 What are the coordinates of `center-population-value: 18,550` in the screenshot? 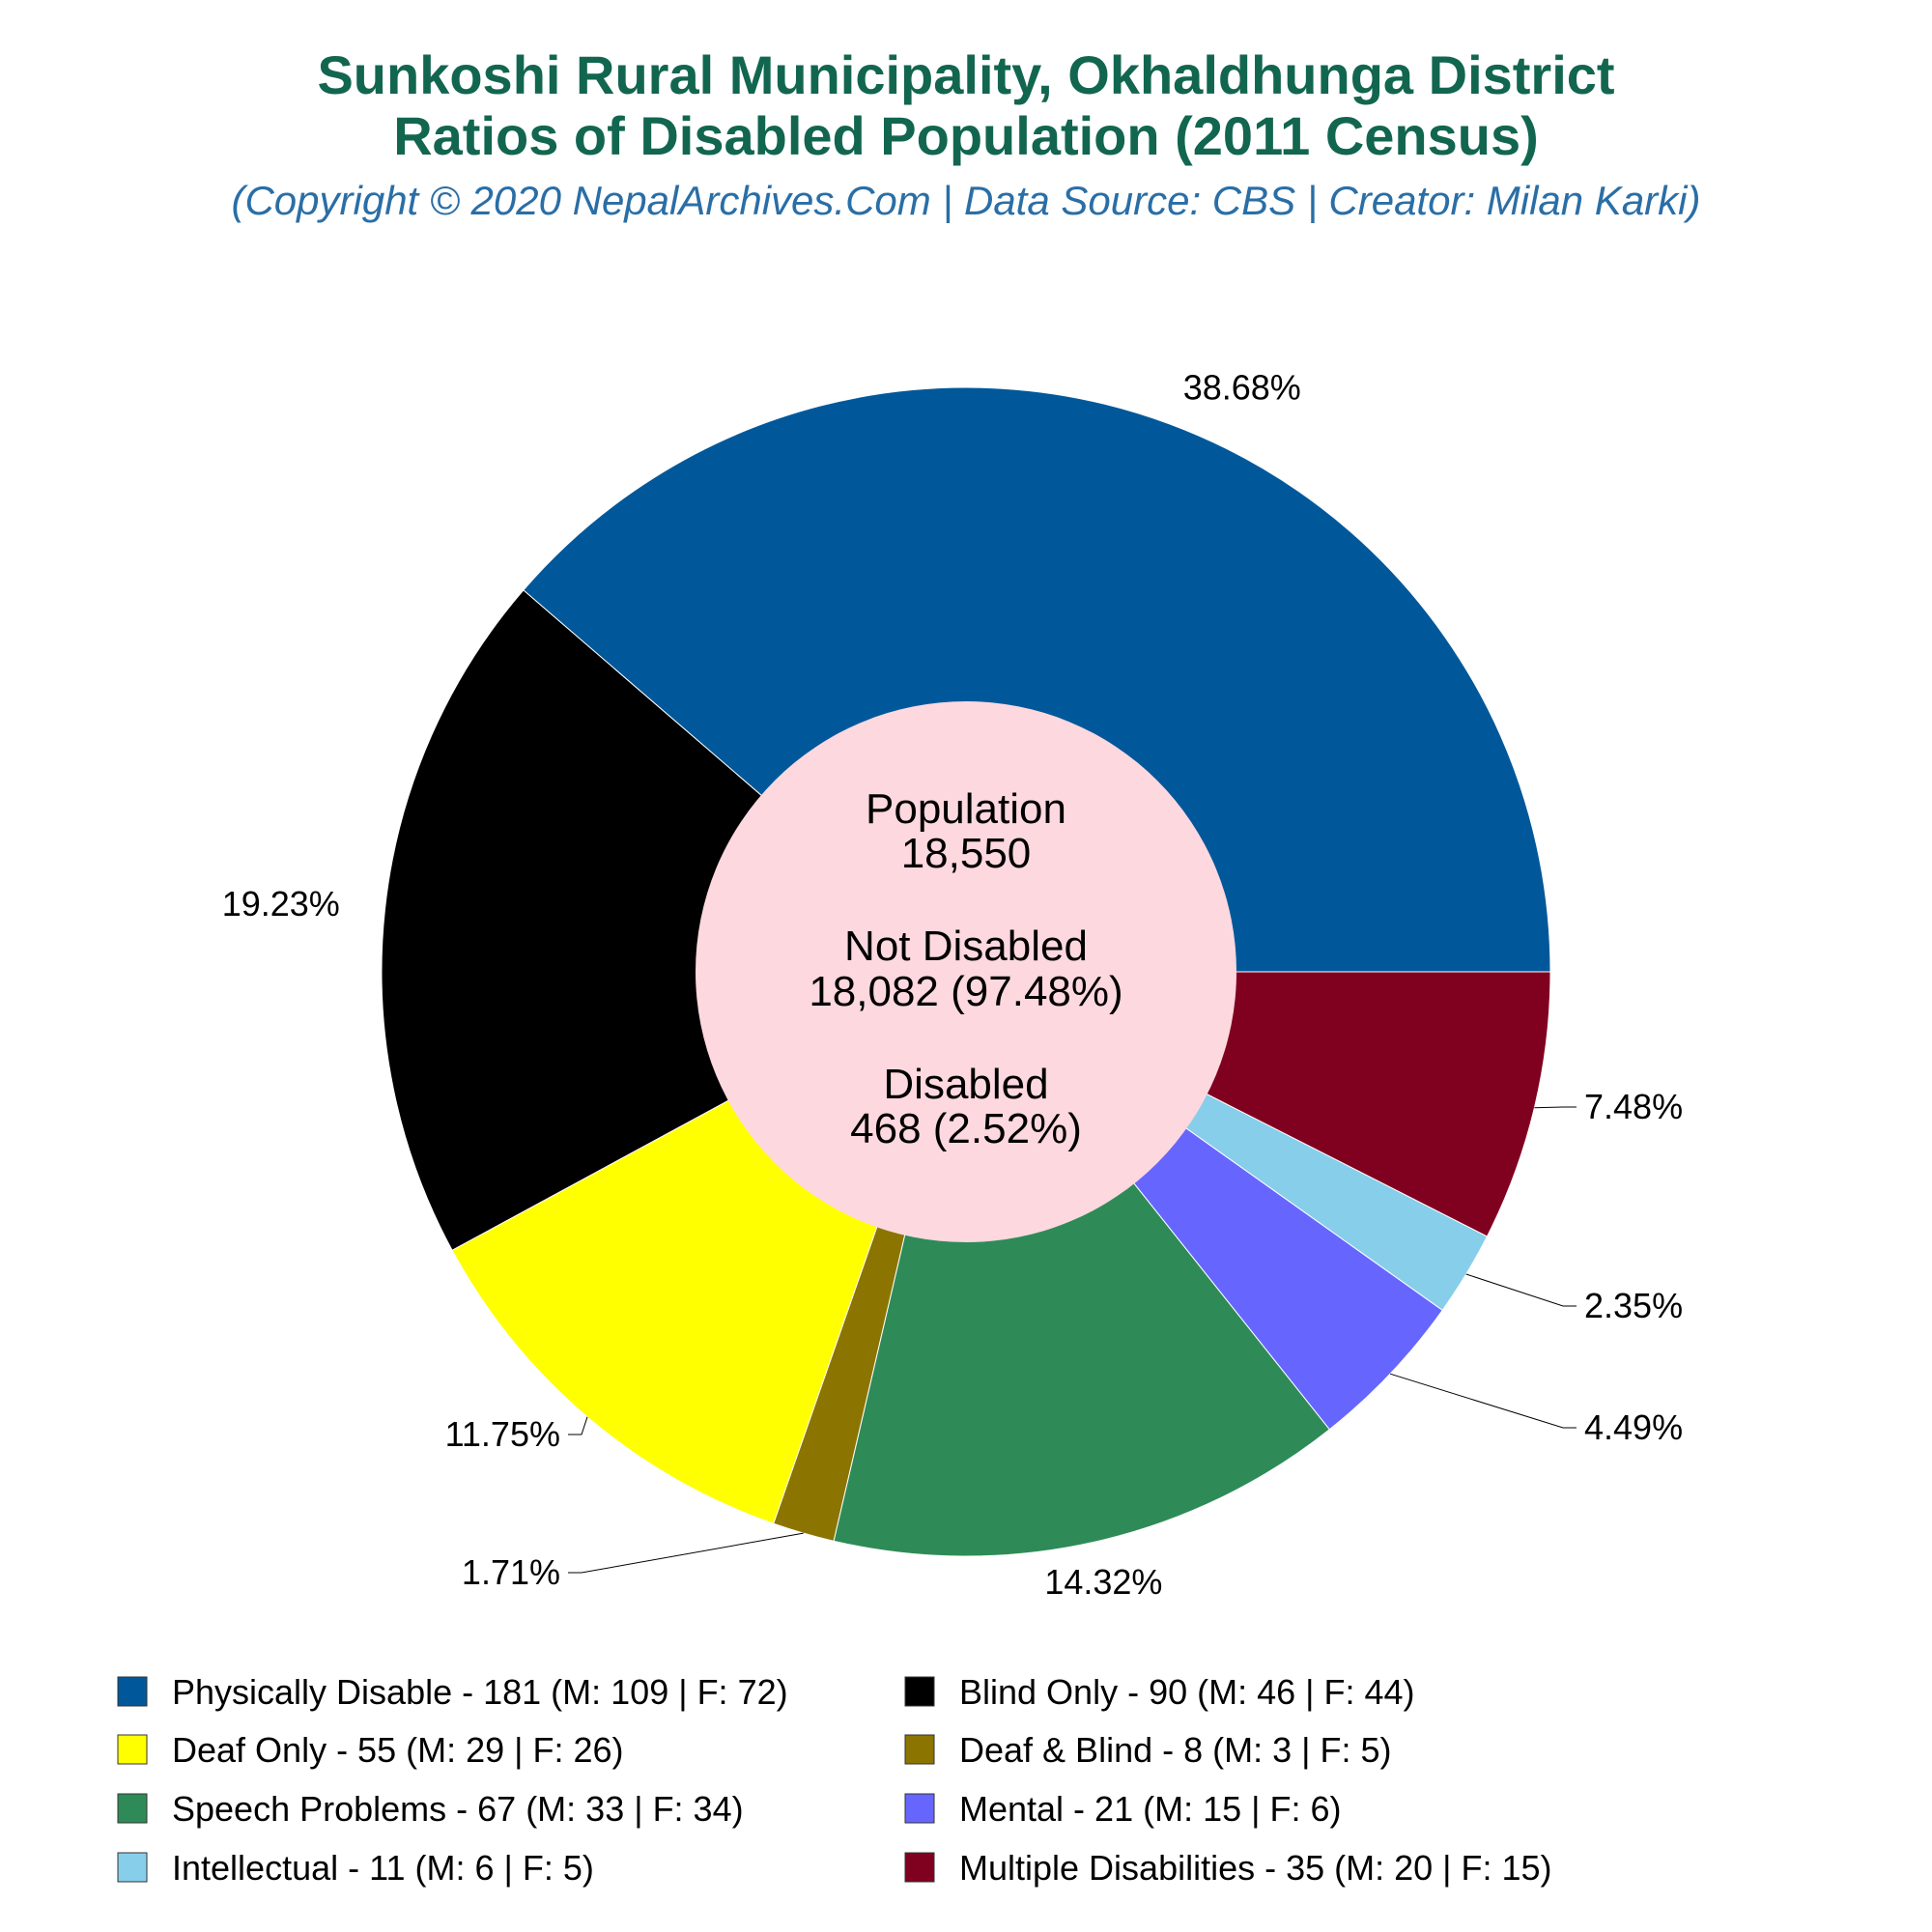 It's located at (966, 853).